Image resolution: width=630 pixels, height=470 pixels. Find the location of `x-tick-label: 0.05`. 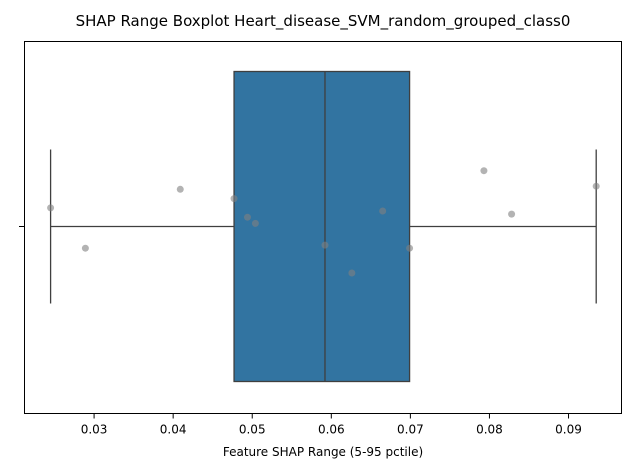

x-tick-label: 0.05 is located at coordinates (252, 430).